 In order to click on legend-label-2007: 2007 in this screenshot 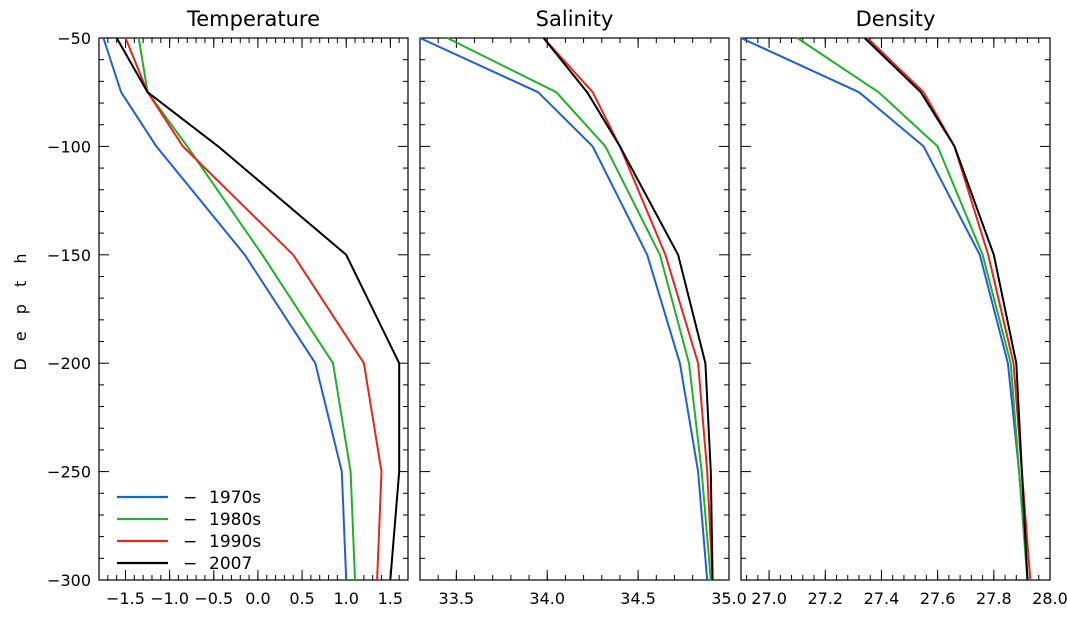, I will do `click(230, 564)`.